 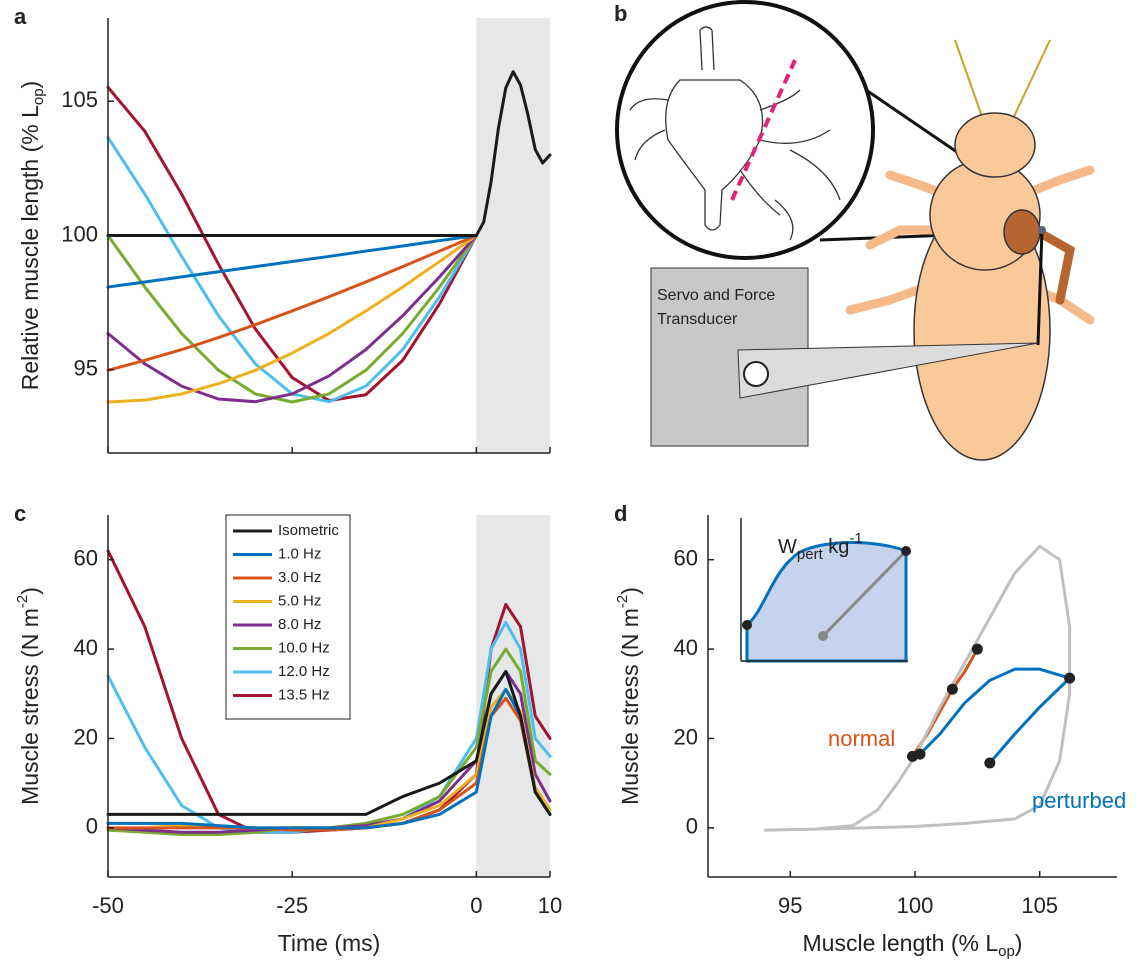 I want to click on label-part: -1, so click(x=855, y=538).